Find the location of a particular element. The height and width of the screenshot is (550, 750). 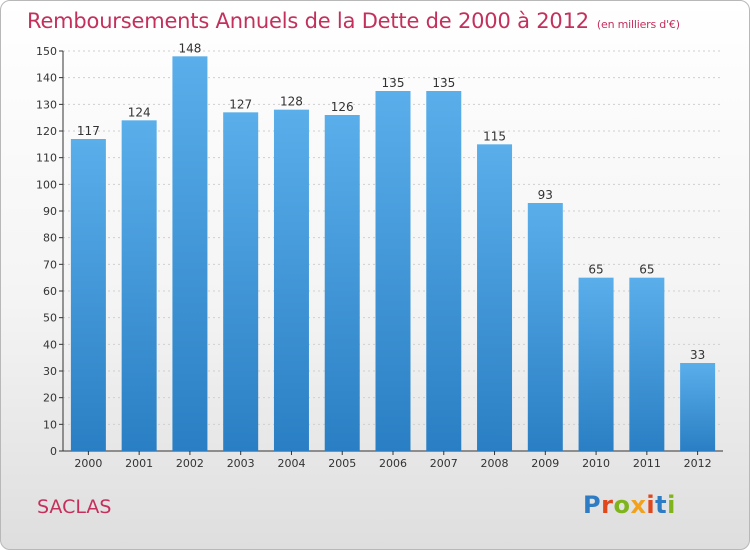

bar-value-label: 115 is located at coordinates (494, 136).